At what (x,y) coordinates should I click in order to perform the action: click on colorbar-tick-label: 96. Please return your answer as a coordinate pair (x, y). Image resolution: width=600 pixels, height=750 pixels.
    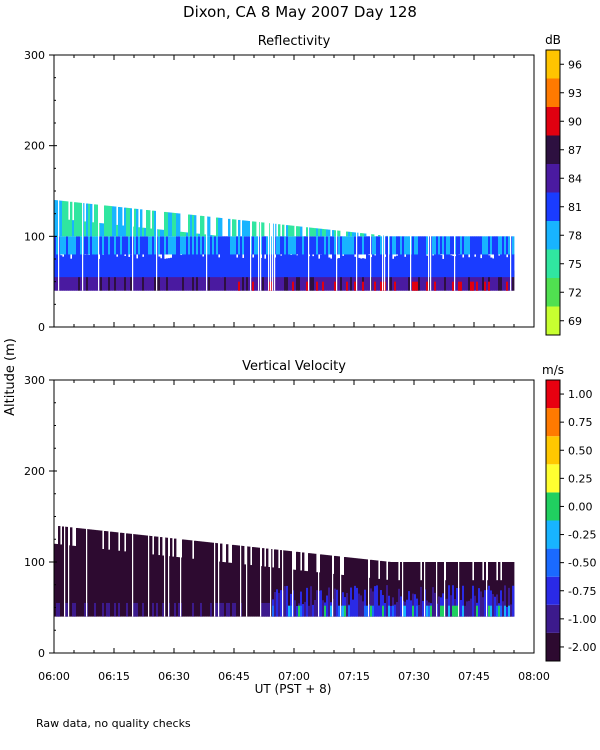
    Looking at the image, I should click on (575, 64).